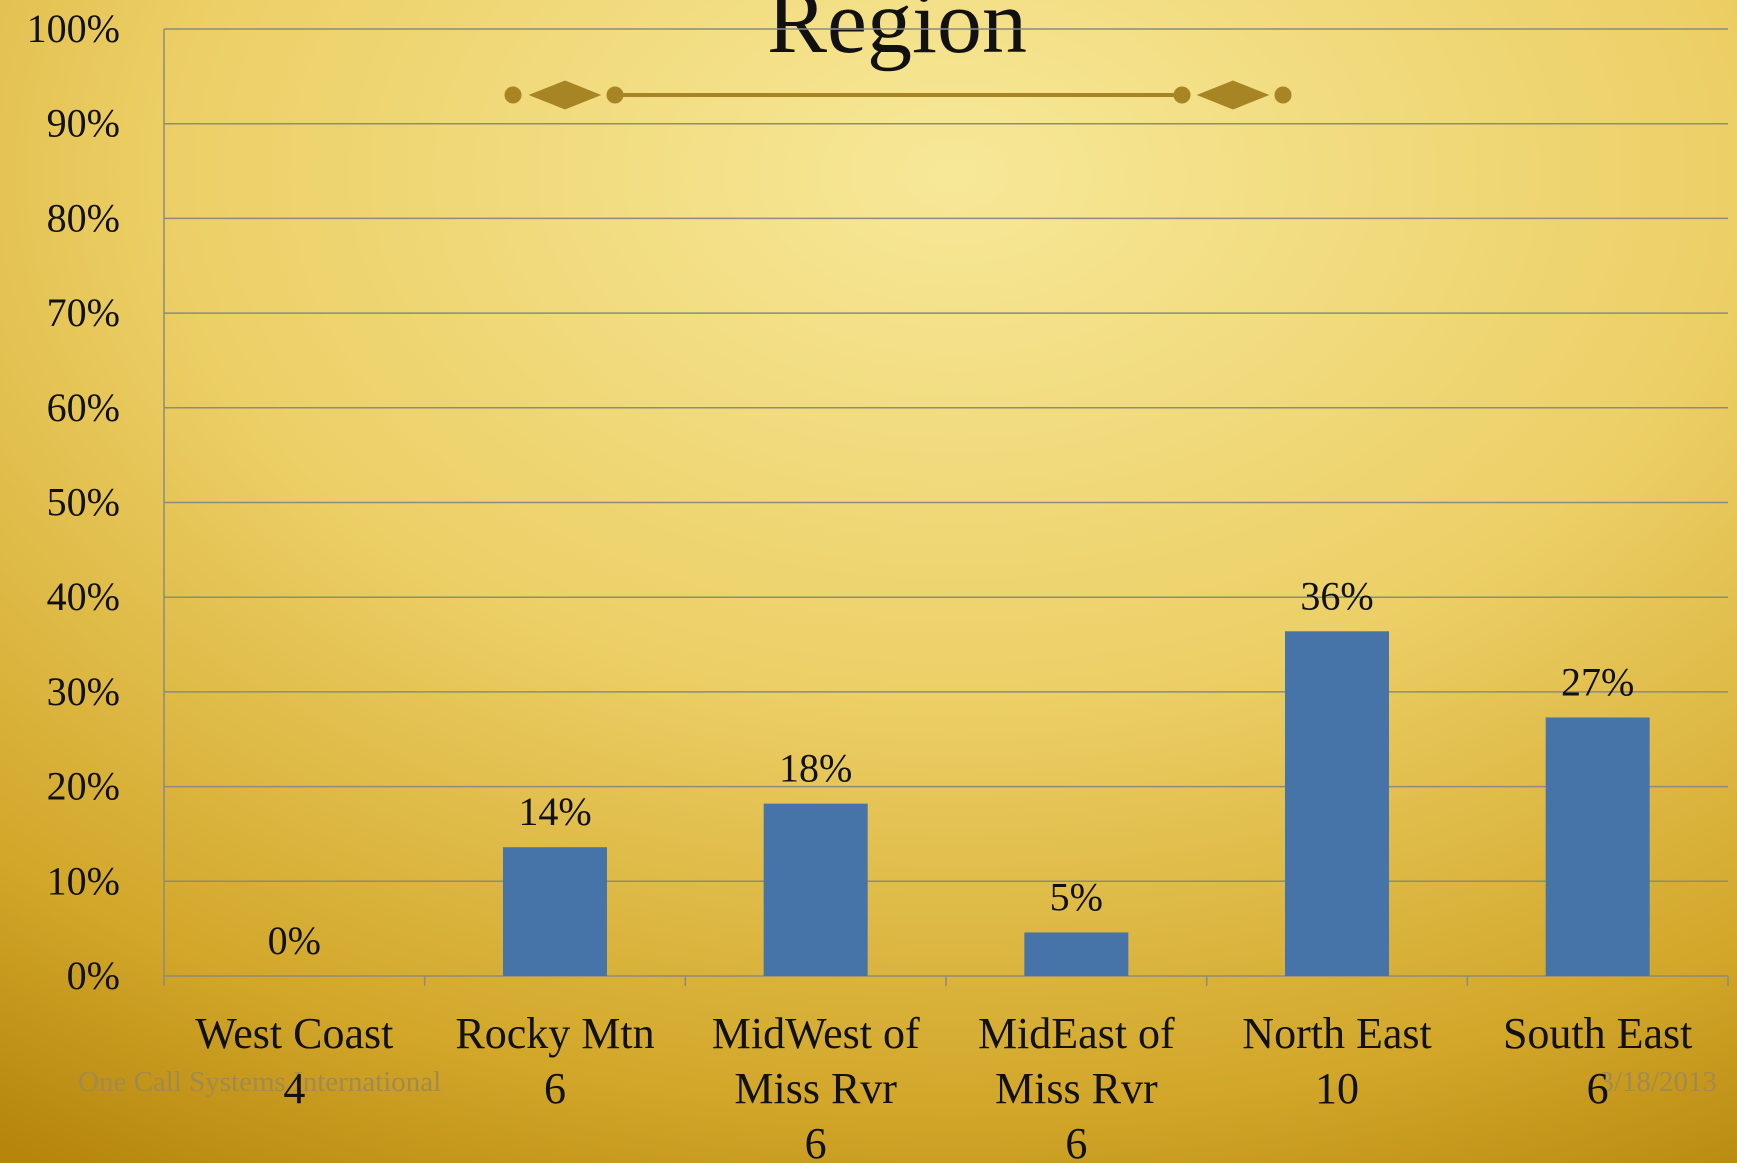  What do you see at coordinates (1597, 681) in the screenshot?
I see `data-label: 27%` at bounding box center [1597, 681].